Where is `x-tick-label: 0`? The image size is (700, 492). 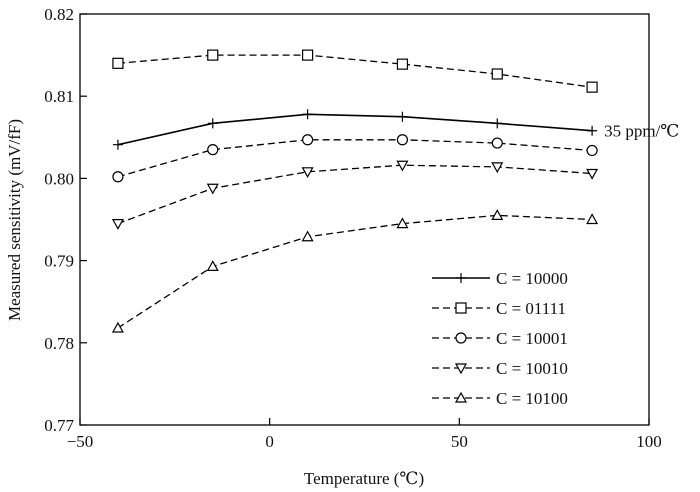 x-tick-label: 0 is located at coordinates (269, 441).